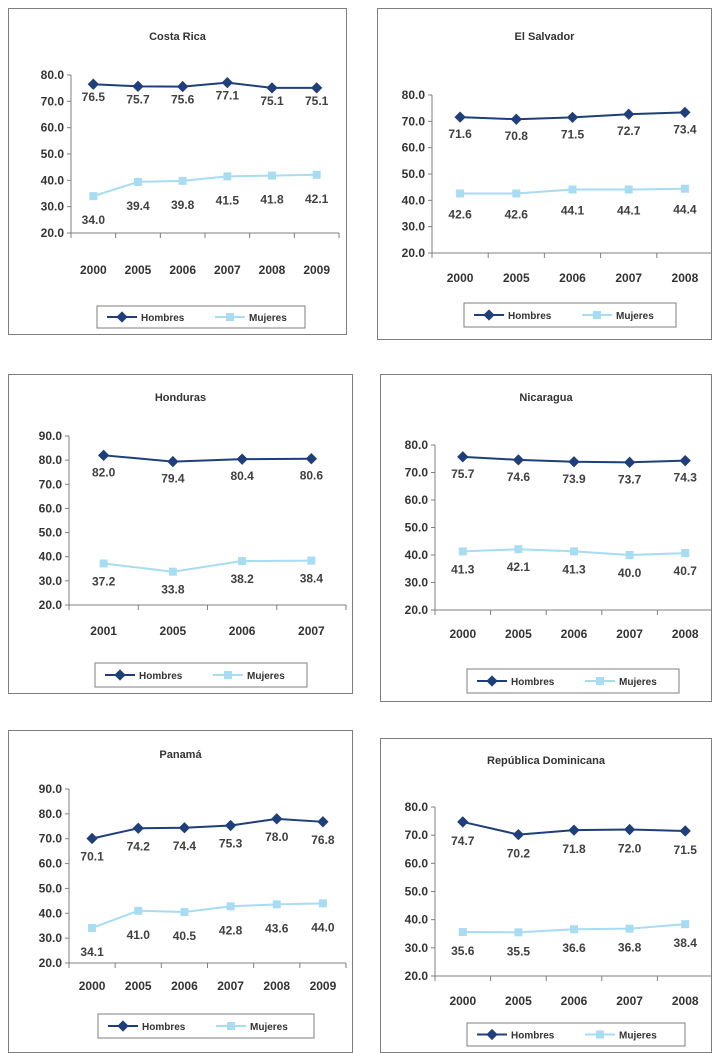  What do you see at coordinates (207, 828) in the screenshot?
I see `series-line-hombres` at bounding box center [207, 828].